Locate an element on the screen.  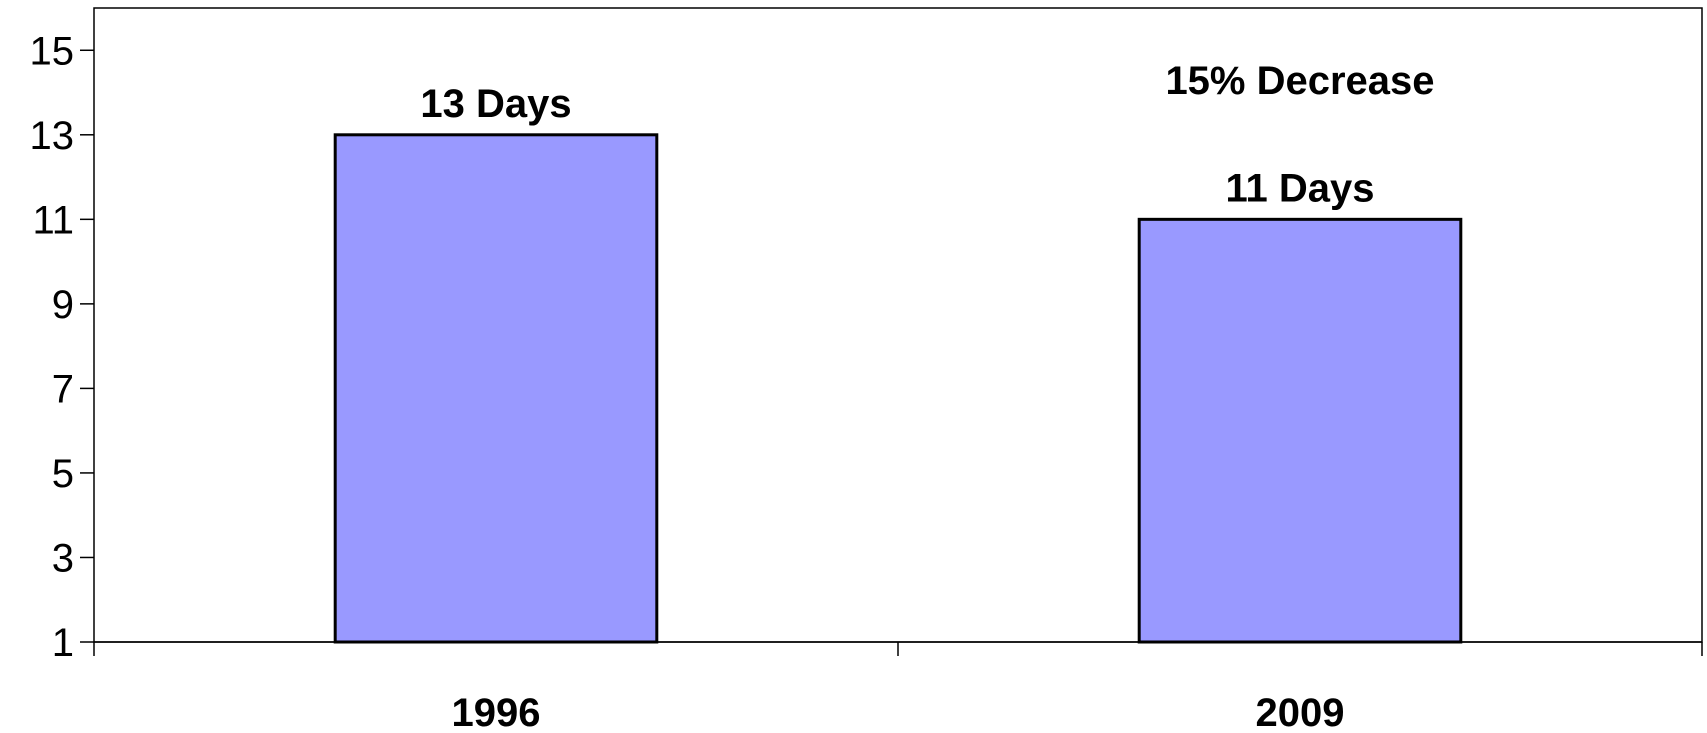
y-tick-label: 11 is located at coordinates (53, 220).